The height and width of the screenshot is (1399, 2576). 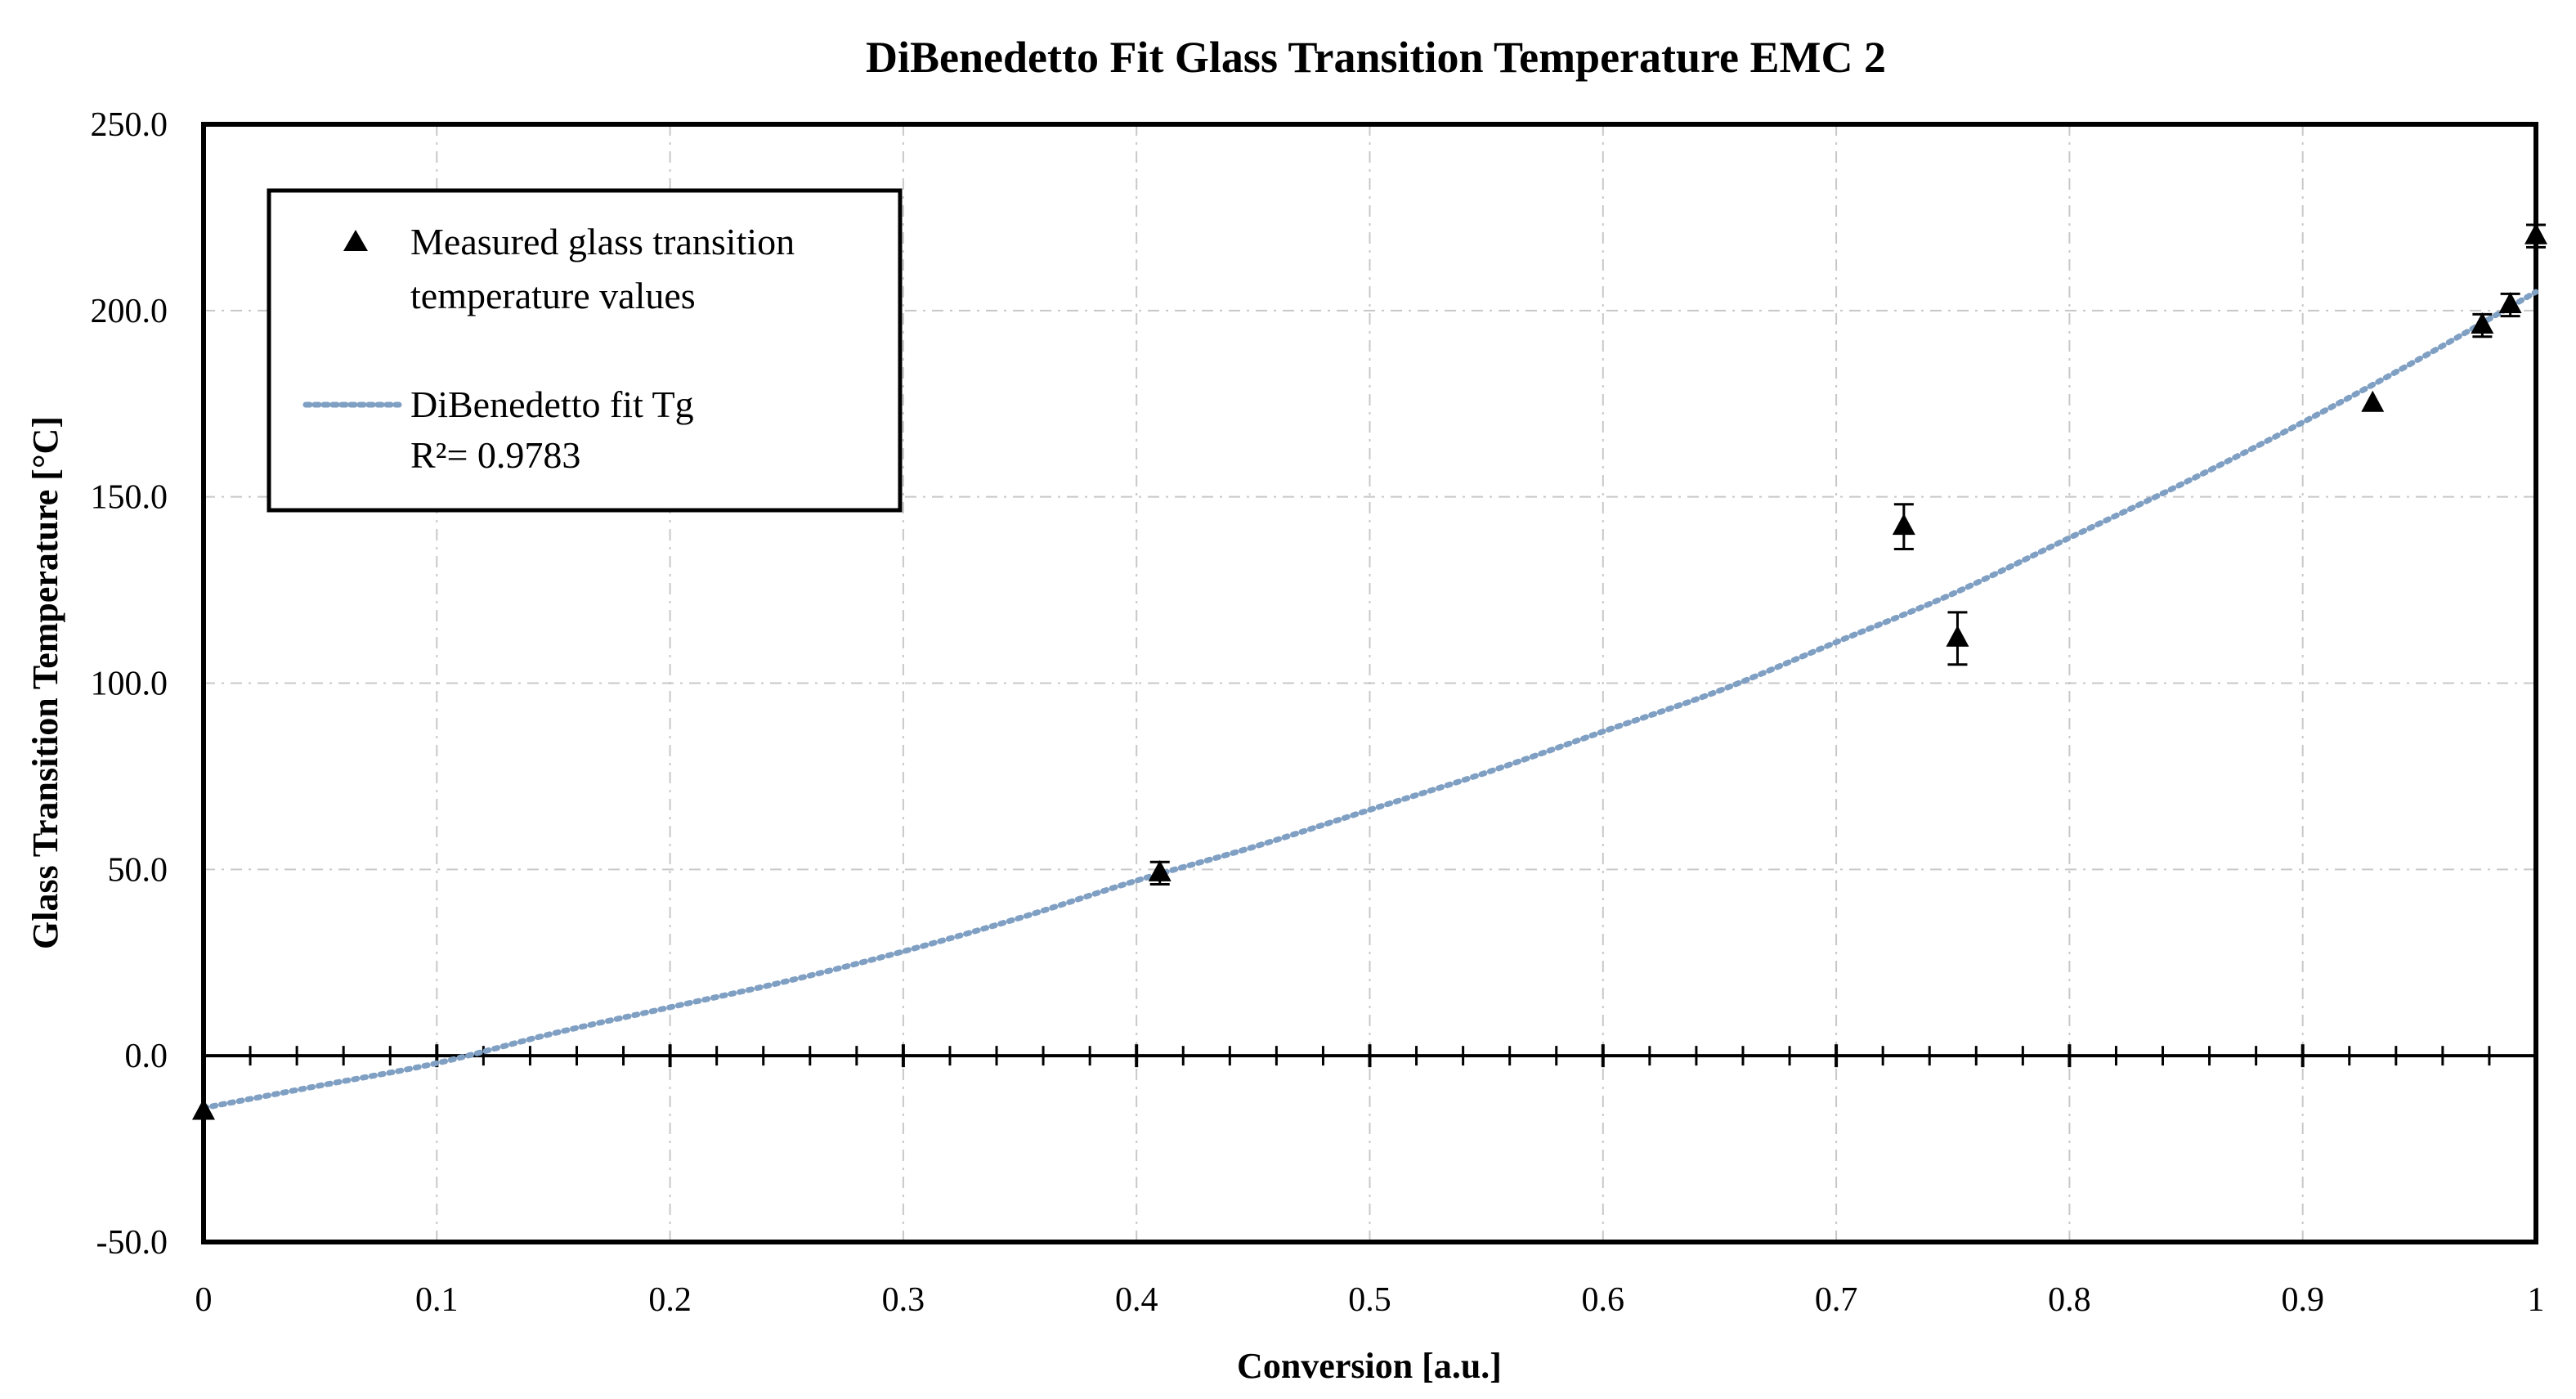 I want to click on y-tick-label: 200.0, so click(x=129, y=311).